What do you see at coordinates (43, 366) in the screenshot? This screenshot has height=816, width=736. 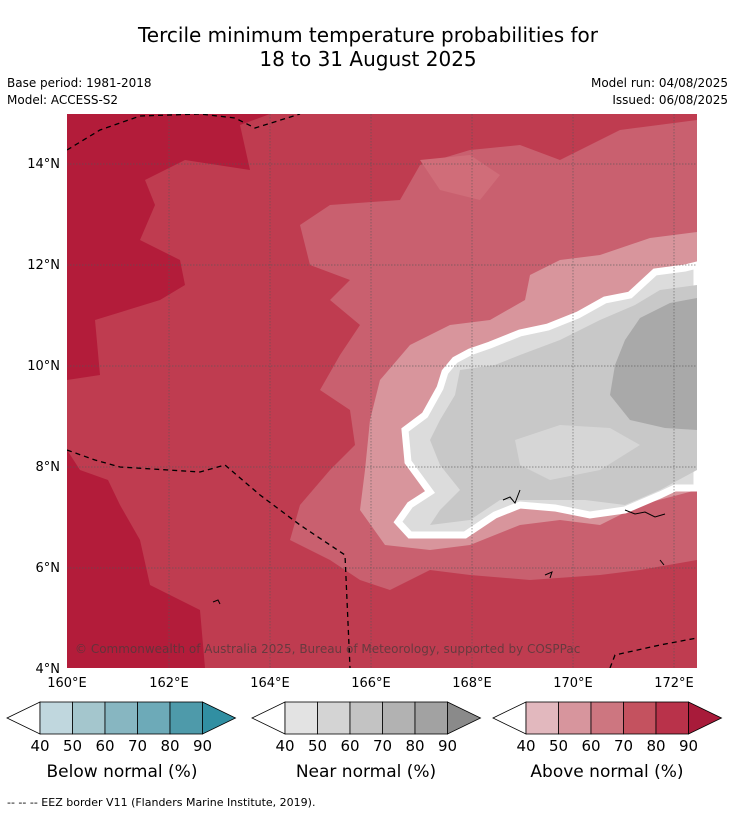 I see `lat-label-10: 10°N` at bounding box center [43, 366].